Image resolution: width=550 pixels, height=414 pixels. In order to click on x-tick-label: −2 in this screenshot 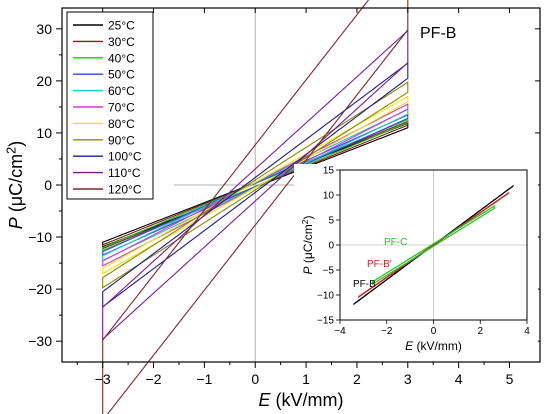, I will do `click(154, 379)`.